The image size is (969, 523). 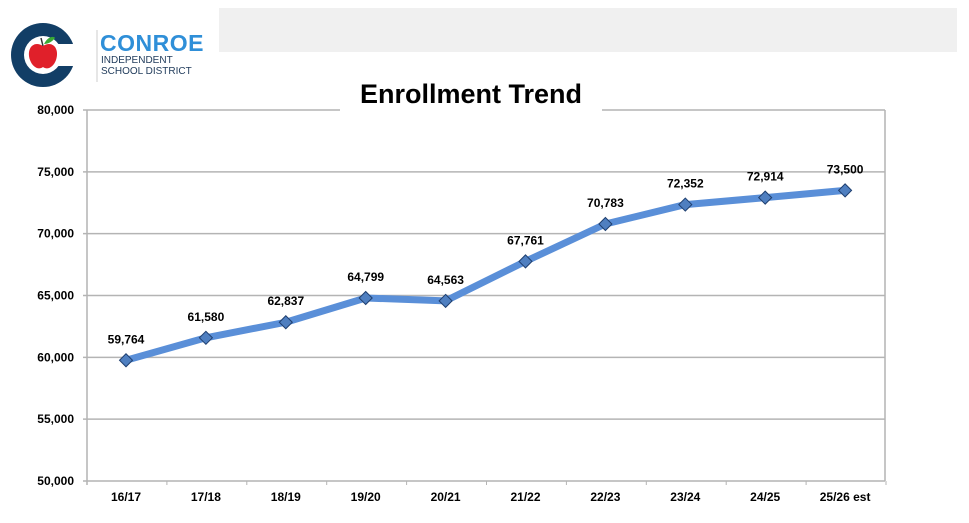 What do you see at coordinates (126, 339) in the screenshot?
I see `data-label: 59,764` at bounding box center [126, 339].